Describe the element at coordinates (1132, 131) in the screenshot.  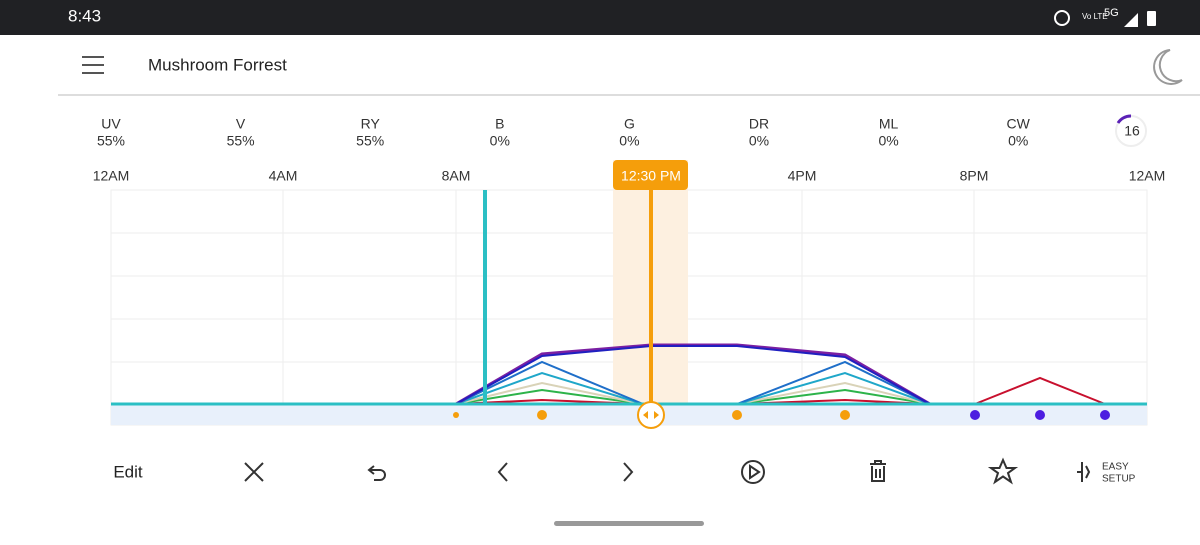
I see `badge: 16` at that location.